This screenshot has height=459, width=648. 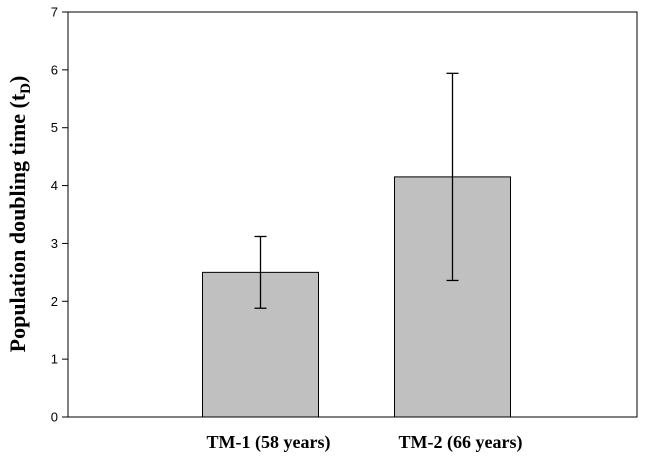 I want to click on y-tick-label: 5, so click(x=54, y=127).